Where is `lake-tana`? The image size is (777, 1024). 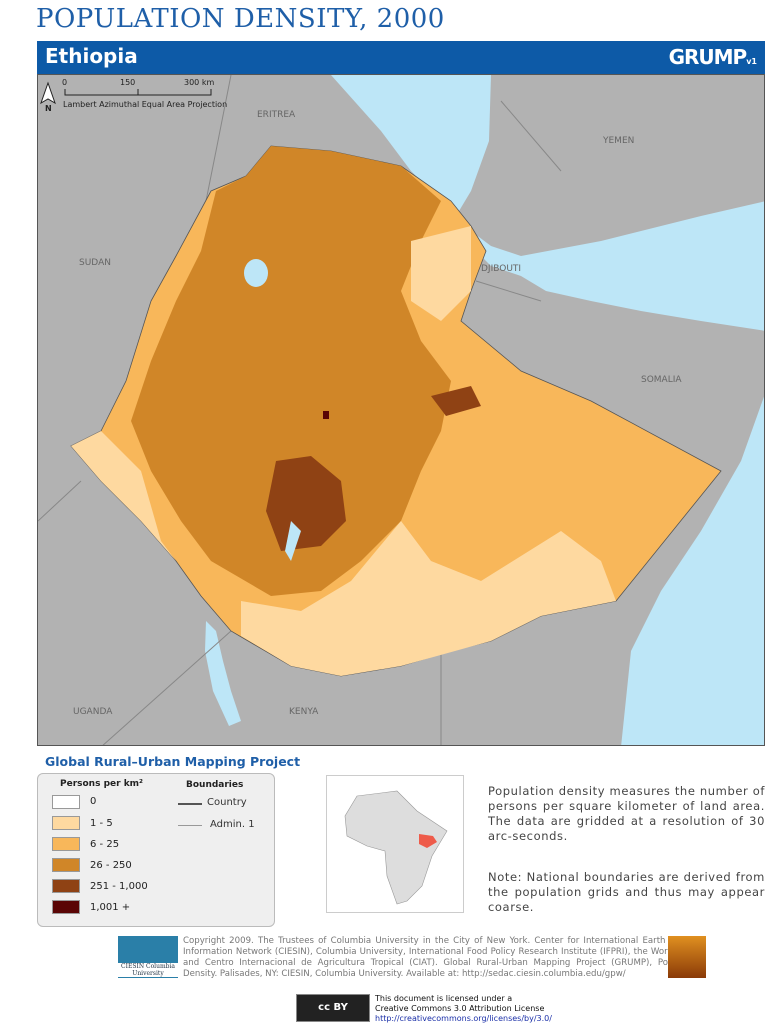
lake-tana is located at coordinates (256, 273).